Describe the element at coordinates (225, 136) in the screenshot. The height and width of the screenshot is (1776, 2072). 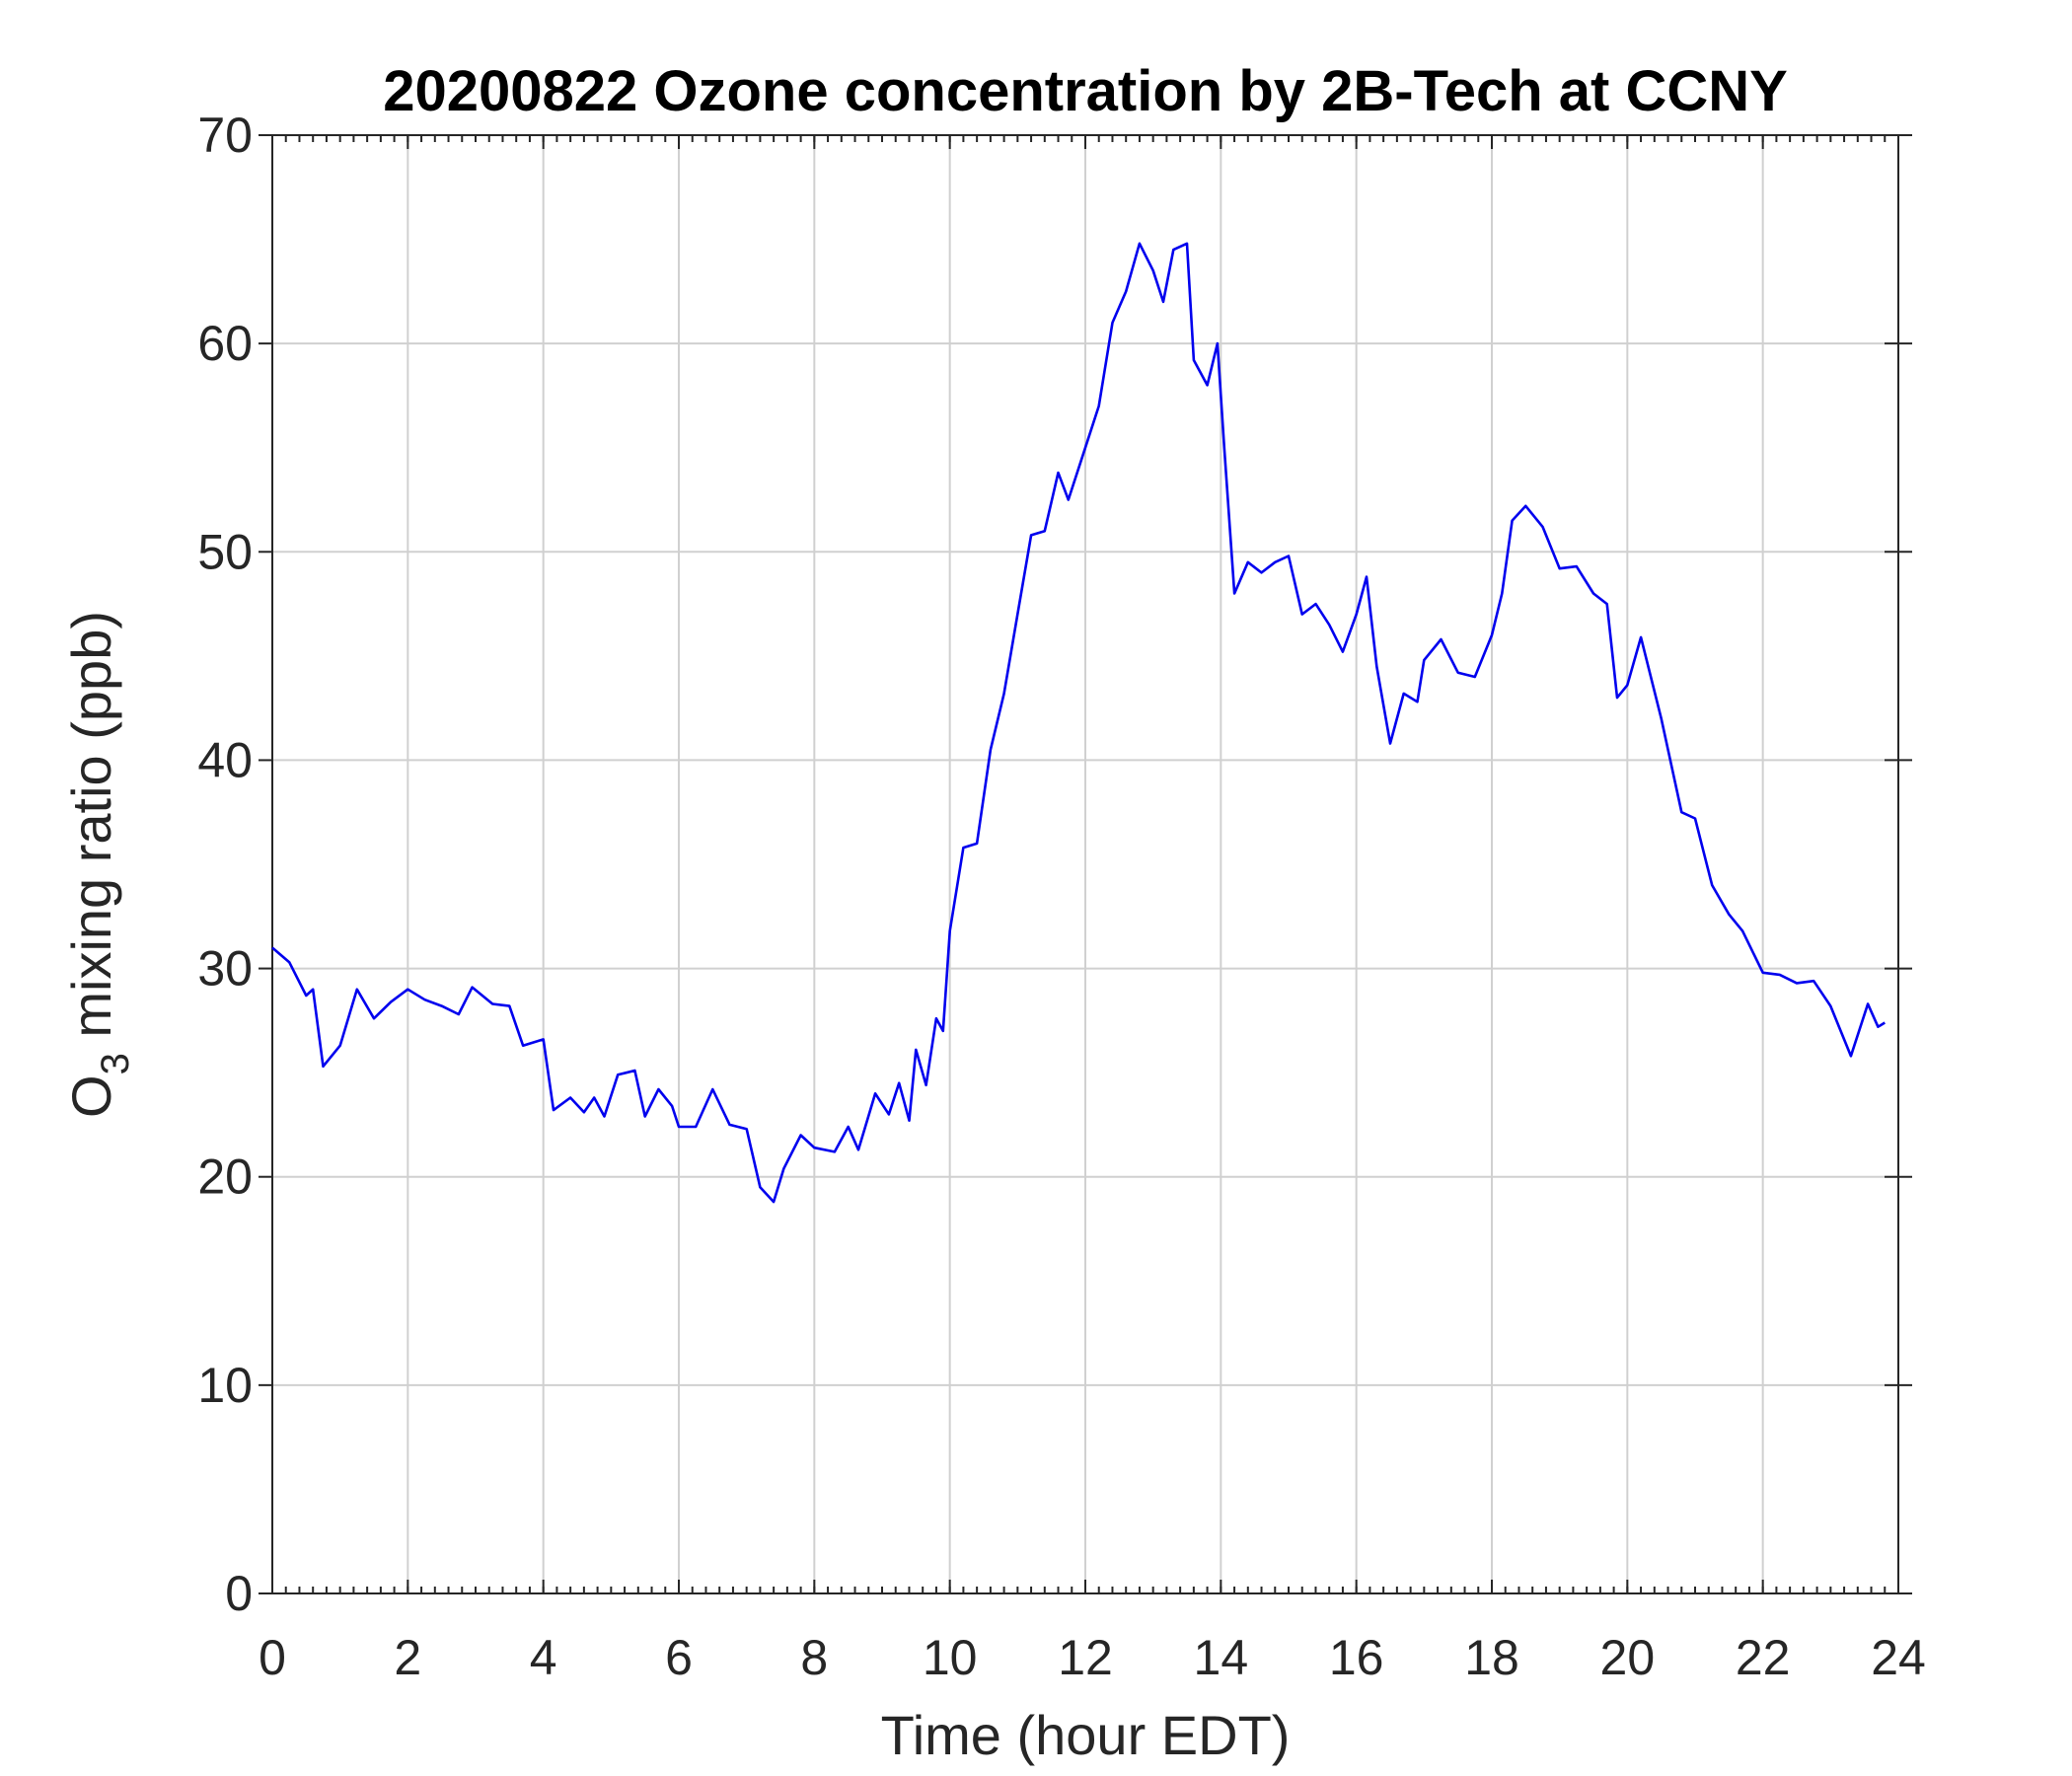
I see `y-tick-label: 70` at that location.